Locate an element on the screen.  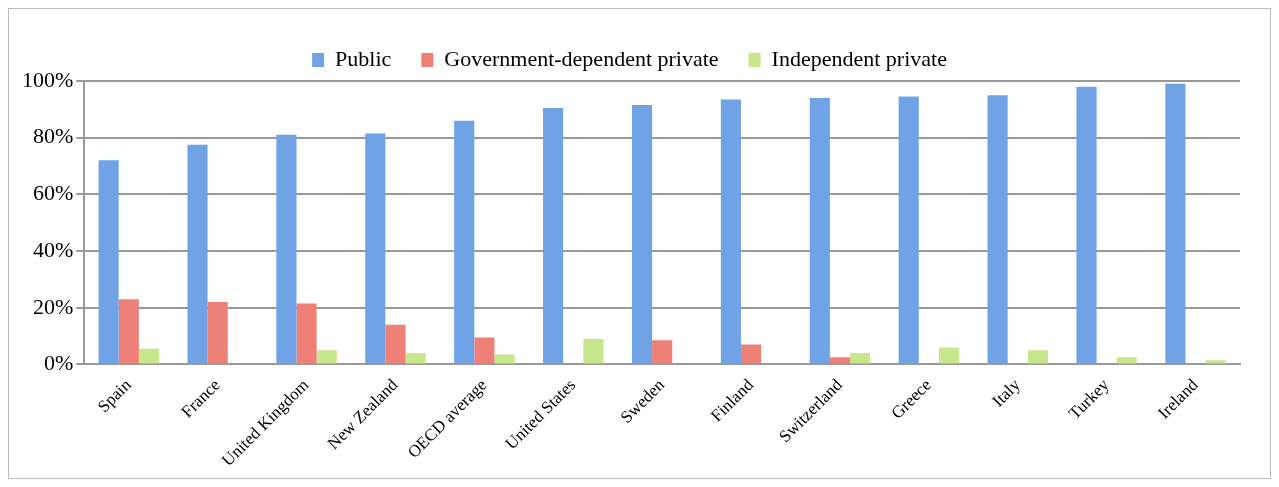
y-tick-label: 20% is located at coordinates (53, 306).